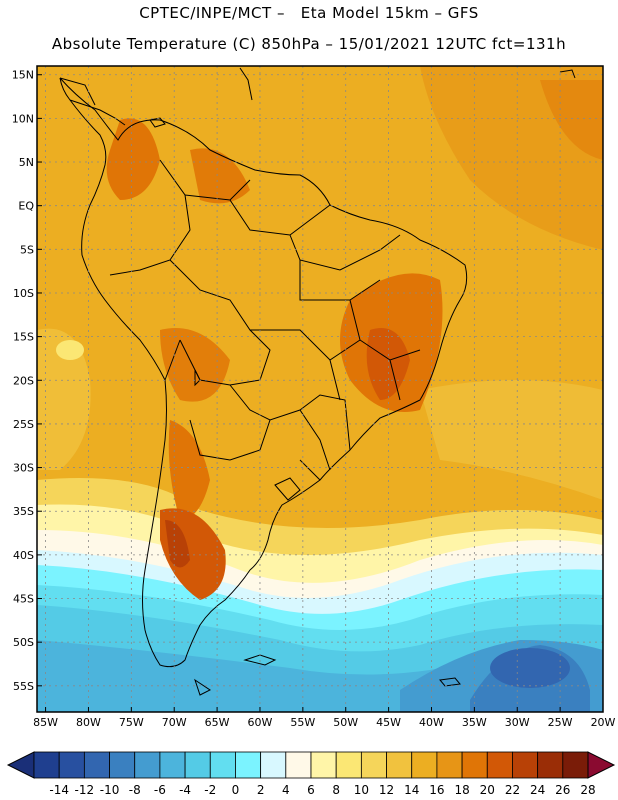 The width and height of the screenshot is (618, 800). What do you see at coordinates (23, 337) in the screenshot?
I see `lat-label: 15S` at bounding box center [23, 337].